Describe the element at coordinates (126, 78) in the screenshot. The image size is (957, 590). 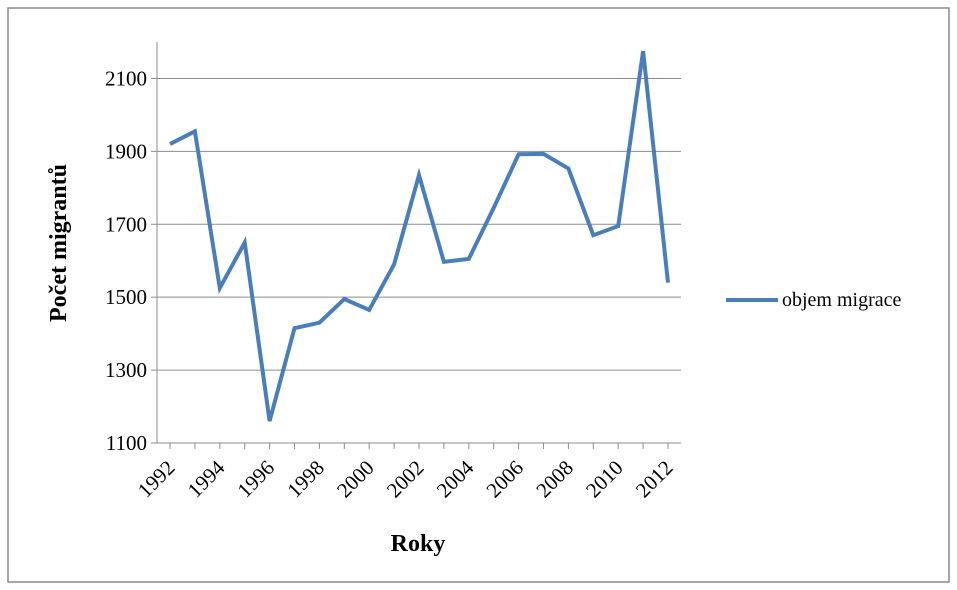
I see `y-tick-label: 2100` at that location.